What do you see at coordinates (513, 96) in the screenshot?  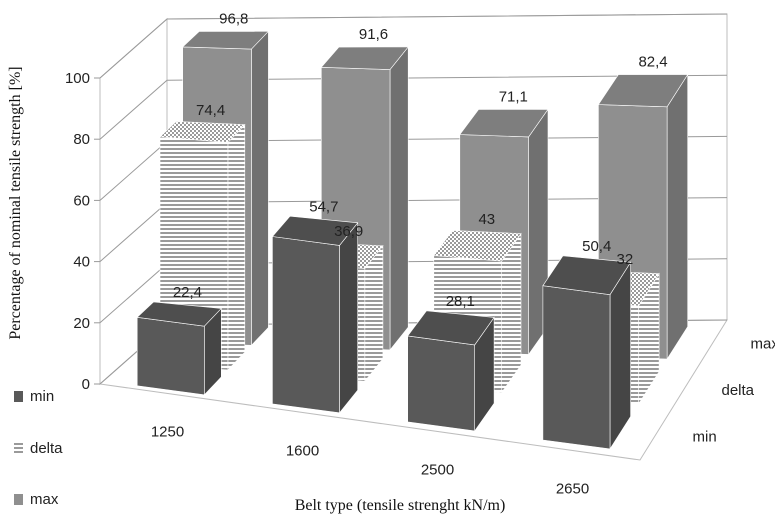 I see `data-label: 71,1` at bounding box center [513, 96].